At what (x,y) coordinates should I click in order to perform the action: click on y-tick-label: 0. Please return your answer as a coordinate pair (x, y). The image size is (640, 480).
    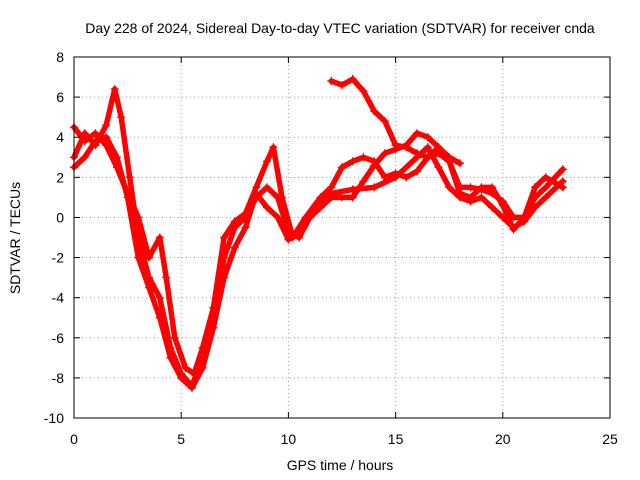
    Looking at the image, I should click on (60, 217).